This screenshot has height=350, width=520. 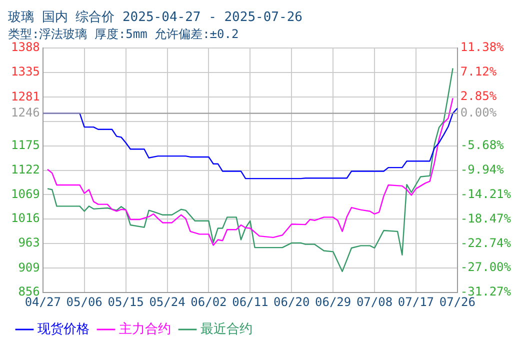 I want to click on y2-tick-label: -22.74%, so click(x=486, y=243).